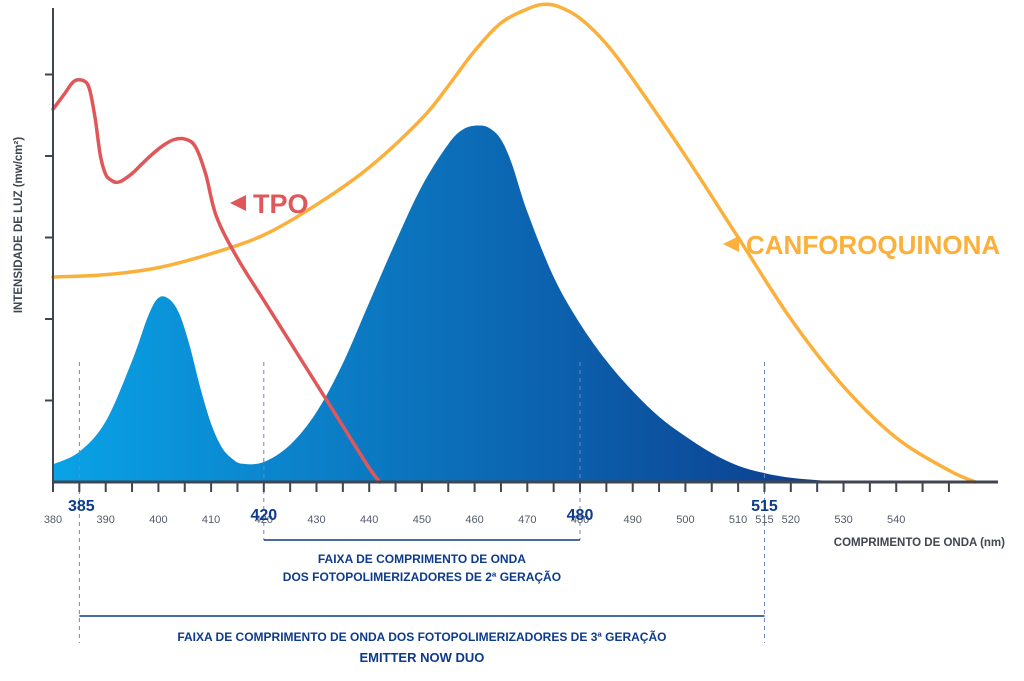  I want to click on tpo-label: TPO, so click(281, 204).